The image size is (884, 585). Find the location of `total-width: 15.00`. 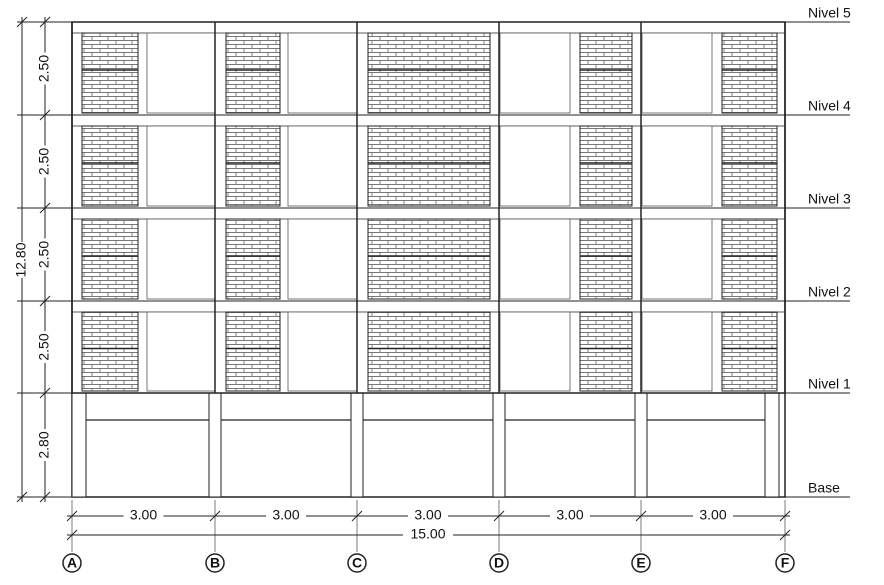

total-width: 15.00 is located at coordinates (427, 534).